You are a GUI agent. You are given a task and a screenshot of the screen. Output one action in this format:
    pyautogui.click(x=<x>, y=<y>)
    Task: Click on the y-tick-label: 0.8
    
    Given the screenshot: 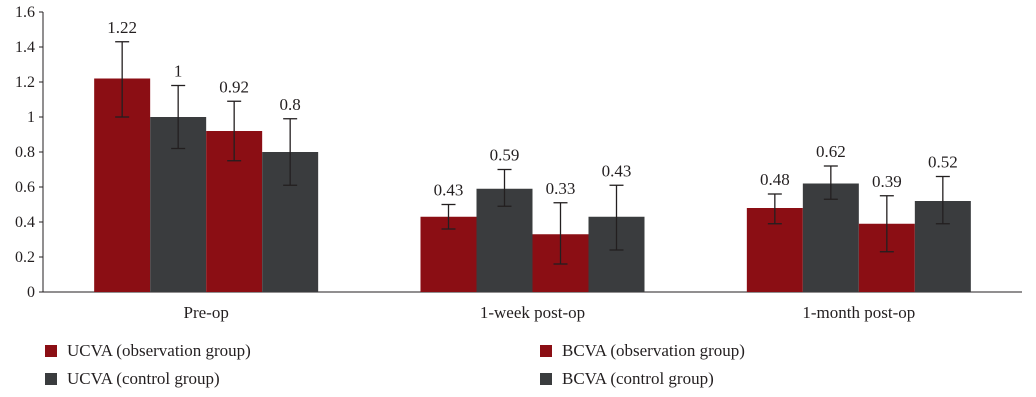 What is the action you would take?
    pyautogui.click(x=25, y=152)
    